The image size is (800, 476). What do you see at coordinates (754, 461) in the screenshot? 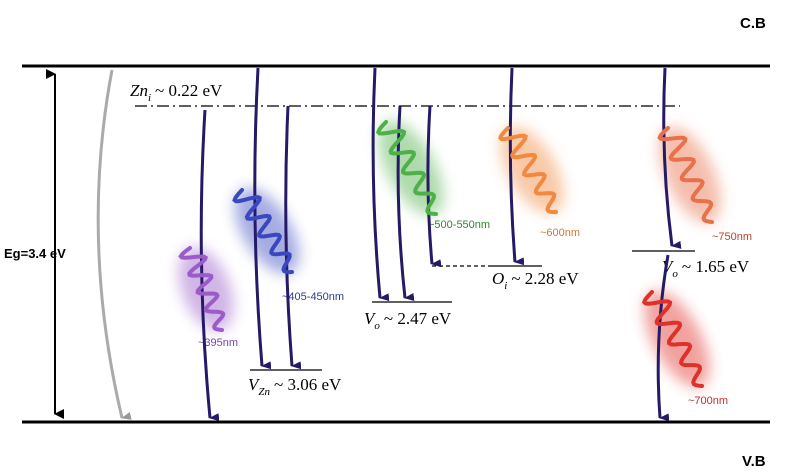
I see `vb-label: V.B` at bounding box center [754, 461].